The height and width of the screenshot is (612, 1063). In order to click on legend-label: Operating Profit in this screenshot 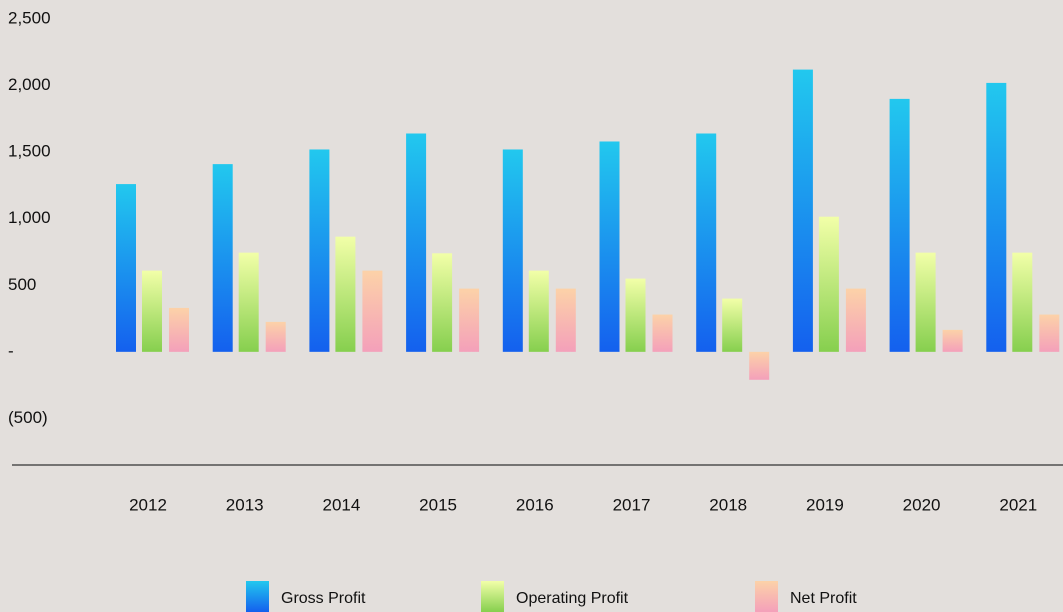, I will do `click(572, 598)`.